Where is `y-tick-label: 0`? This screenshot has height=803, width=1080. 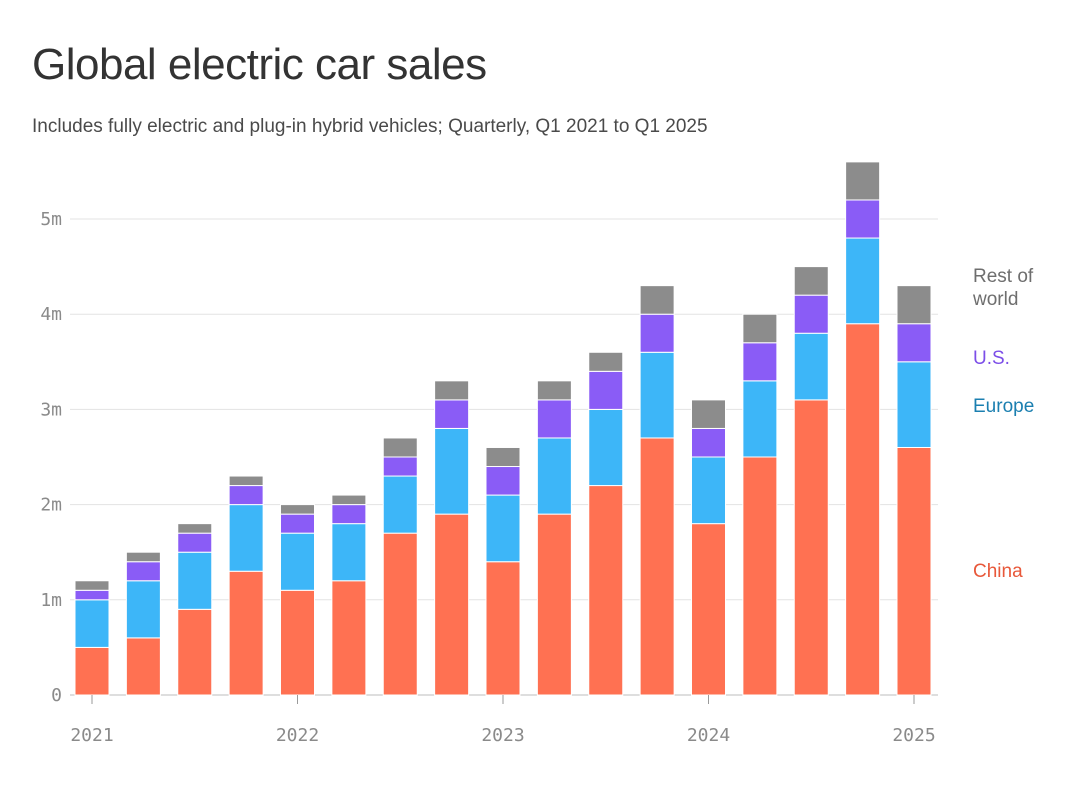 y-tick-label: 0 is located at coordinates (56, 695).